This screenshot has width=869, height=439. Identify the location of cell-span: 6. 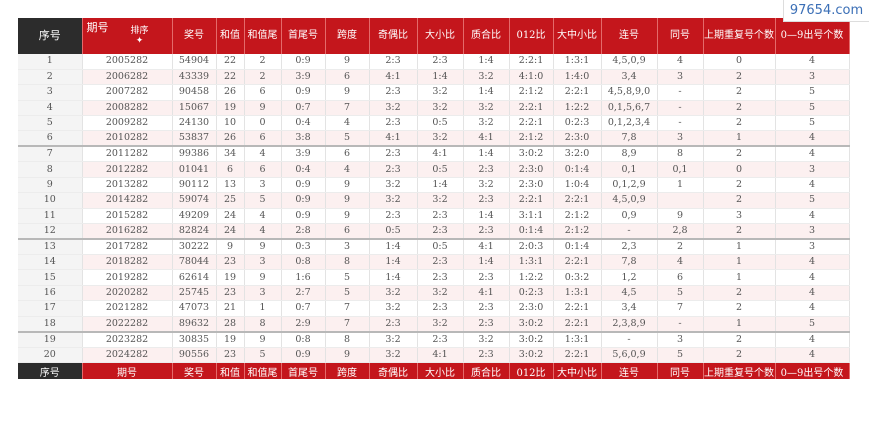
(347, 231).